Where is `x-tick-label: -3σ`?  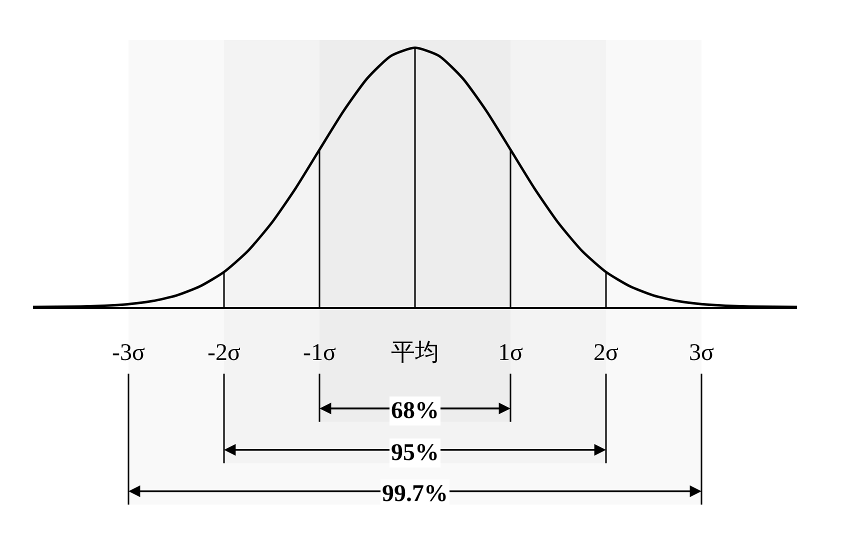
x-tick-label: -3σ is located at coordinates (129, 353).